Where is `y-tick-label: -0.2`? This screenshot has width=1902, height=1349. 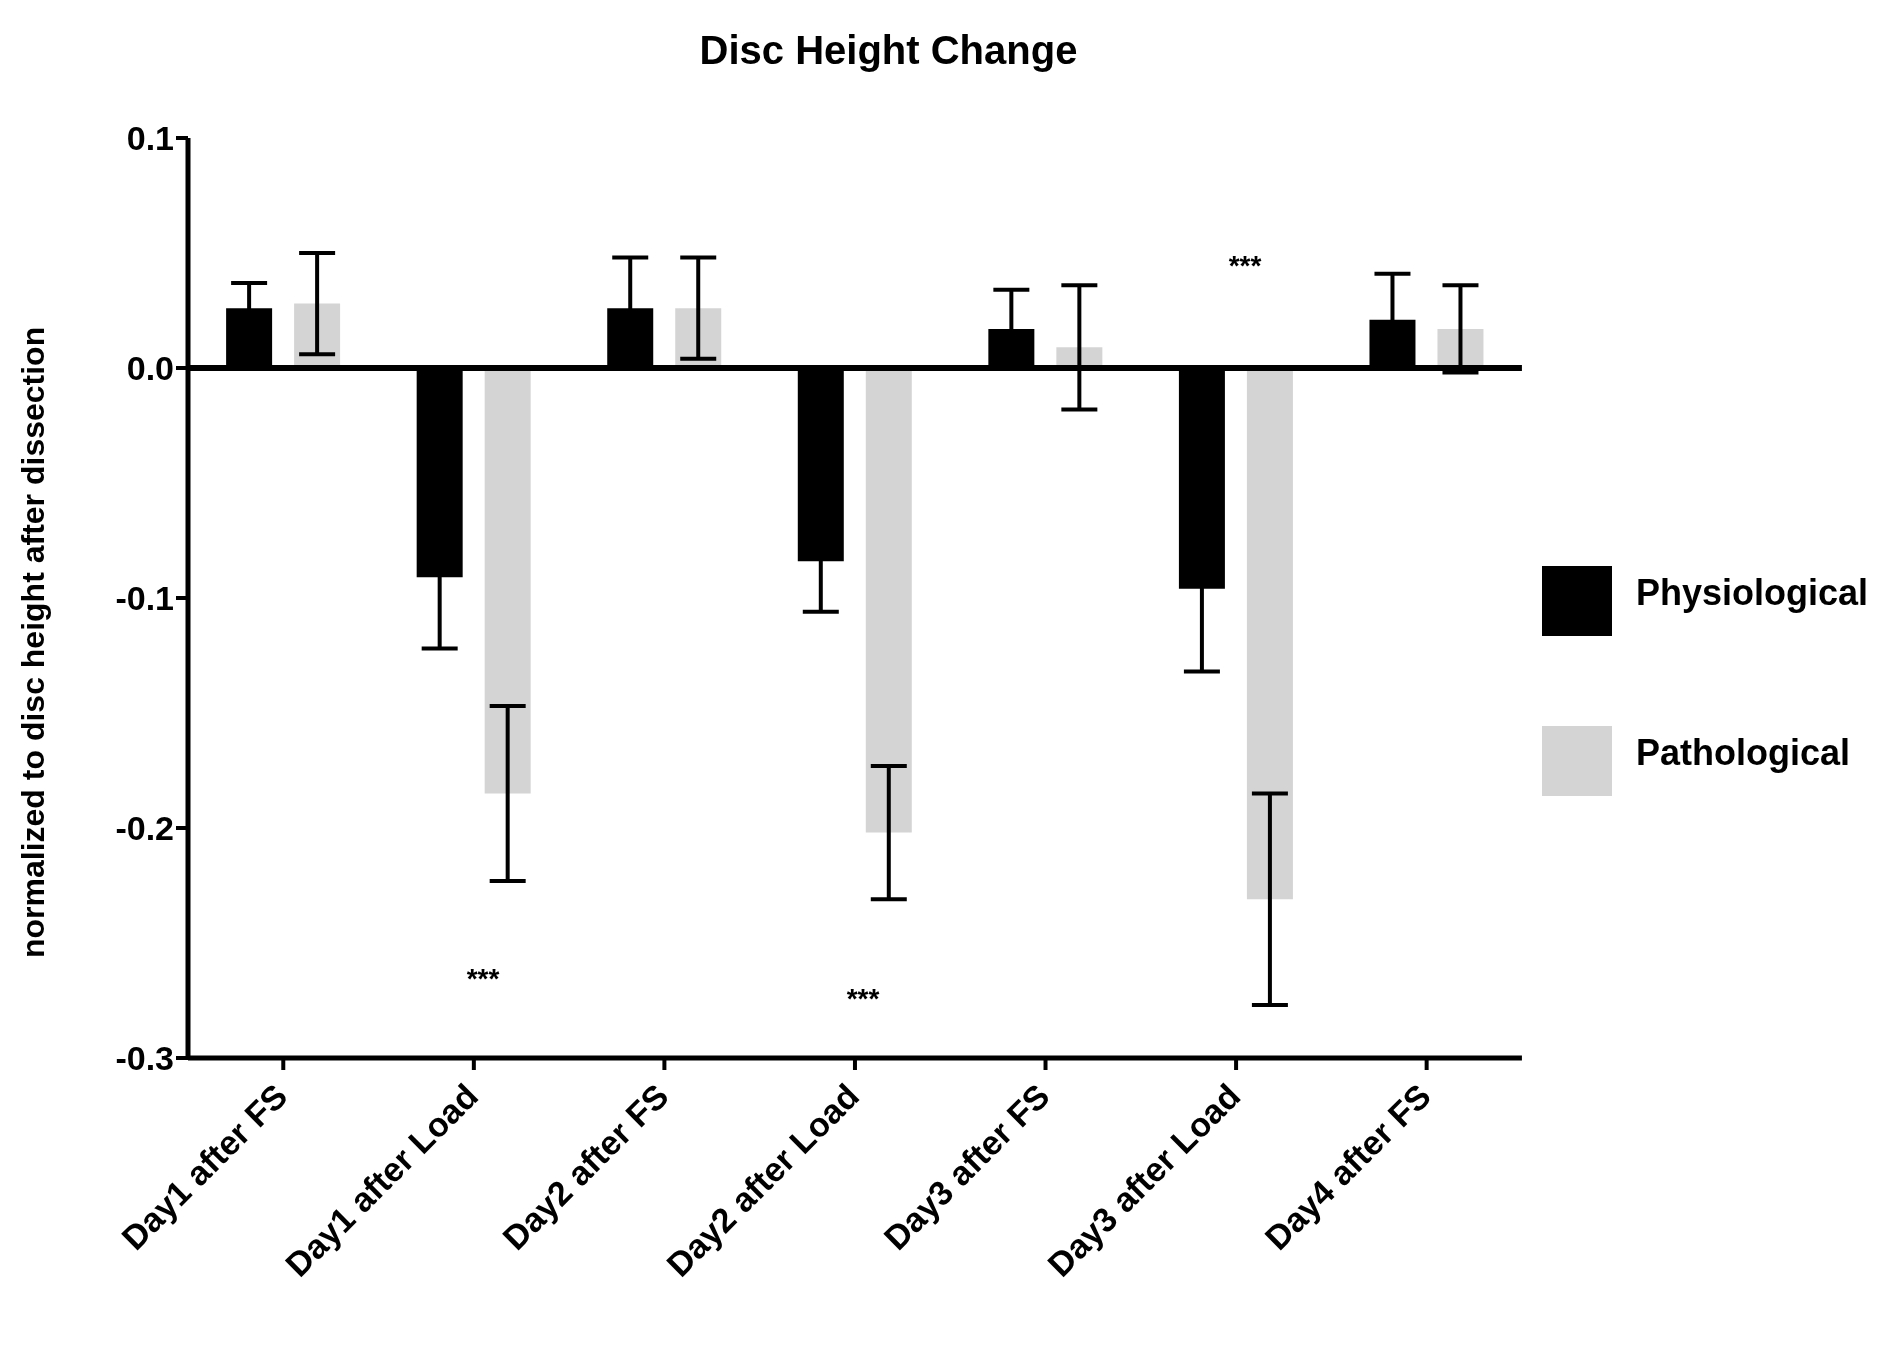
y-tick-label: -0.2 is located at coordinates (144, 828).